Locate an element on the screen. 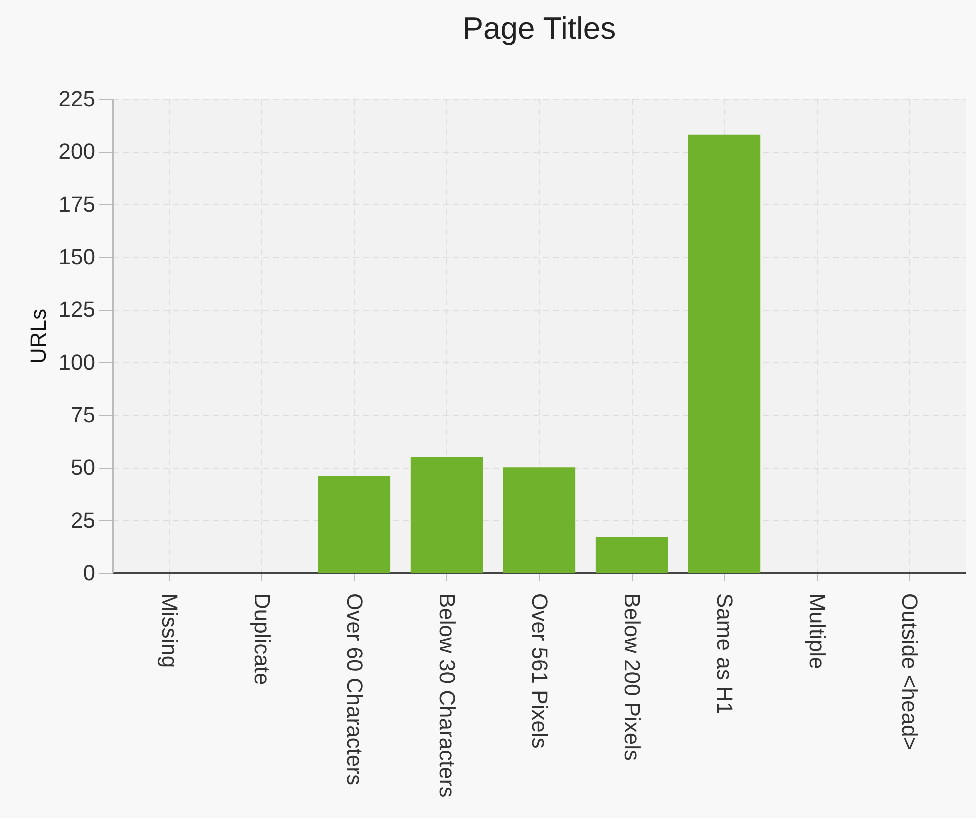 Image resolution: width=976 pixels, height=818 pixels. x-tick-label: Outside <head> is located at coordinates (910, 672).